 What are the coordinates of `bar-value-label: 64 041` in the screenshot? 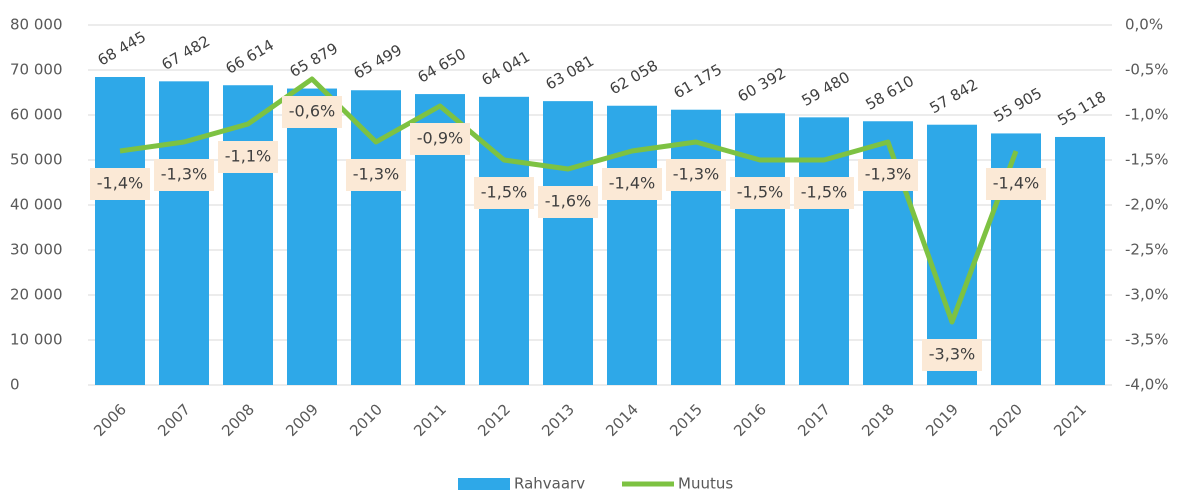 It's located at (506, 68).